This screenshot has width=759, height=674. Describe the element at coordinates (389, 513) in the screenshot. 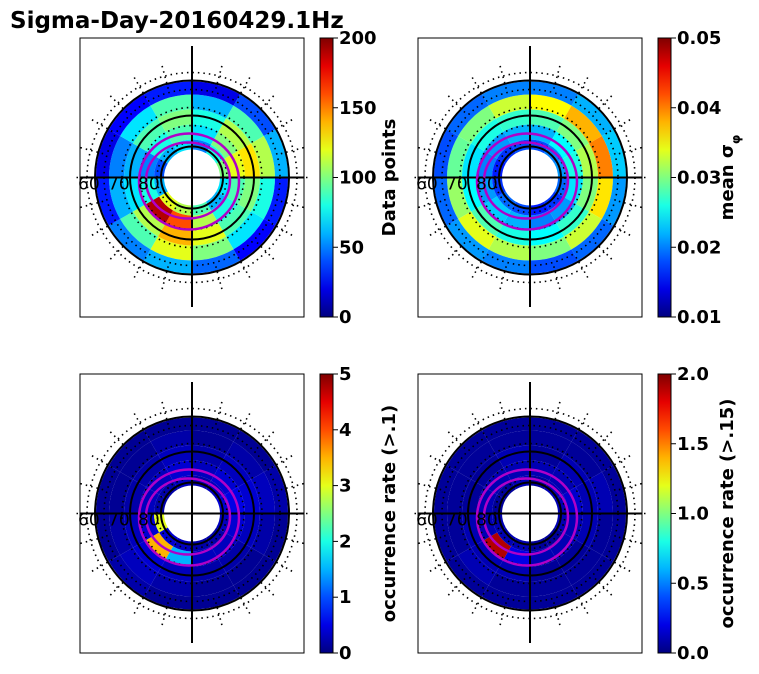

I see `colorbar-label: occurrence rate (>.1)` at that location.